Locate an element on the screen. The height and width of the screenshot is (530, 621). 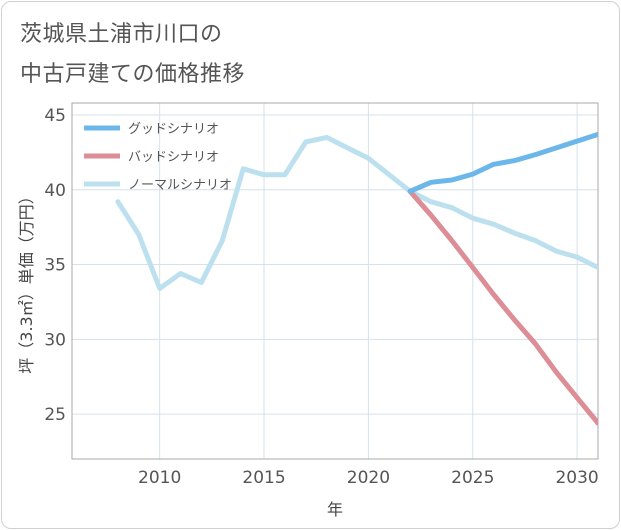
x-tick-label: 2015 is located at coordinates (263, 478).